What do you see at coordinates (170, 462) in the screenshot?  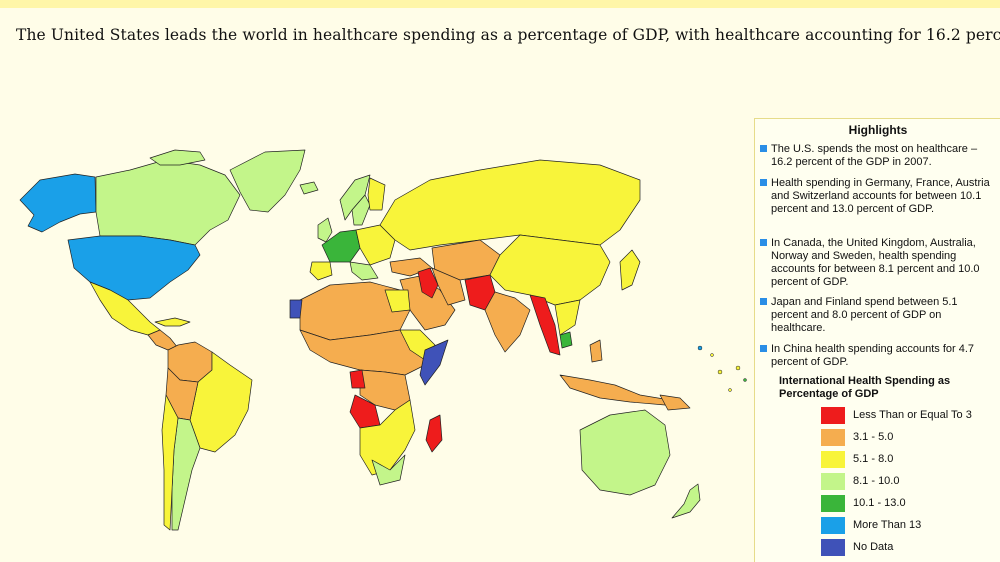 I see `region-chile` at bounding box center [170, 462].